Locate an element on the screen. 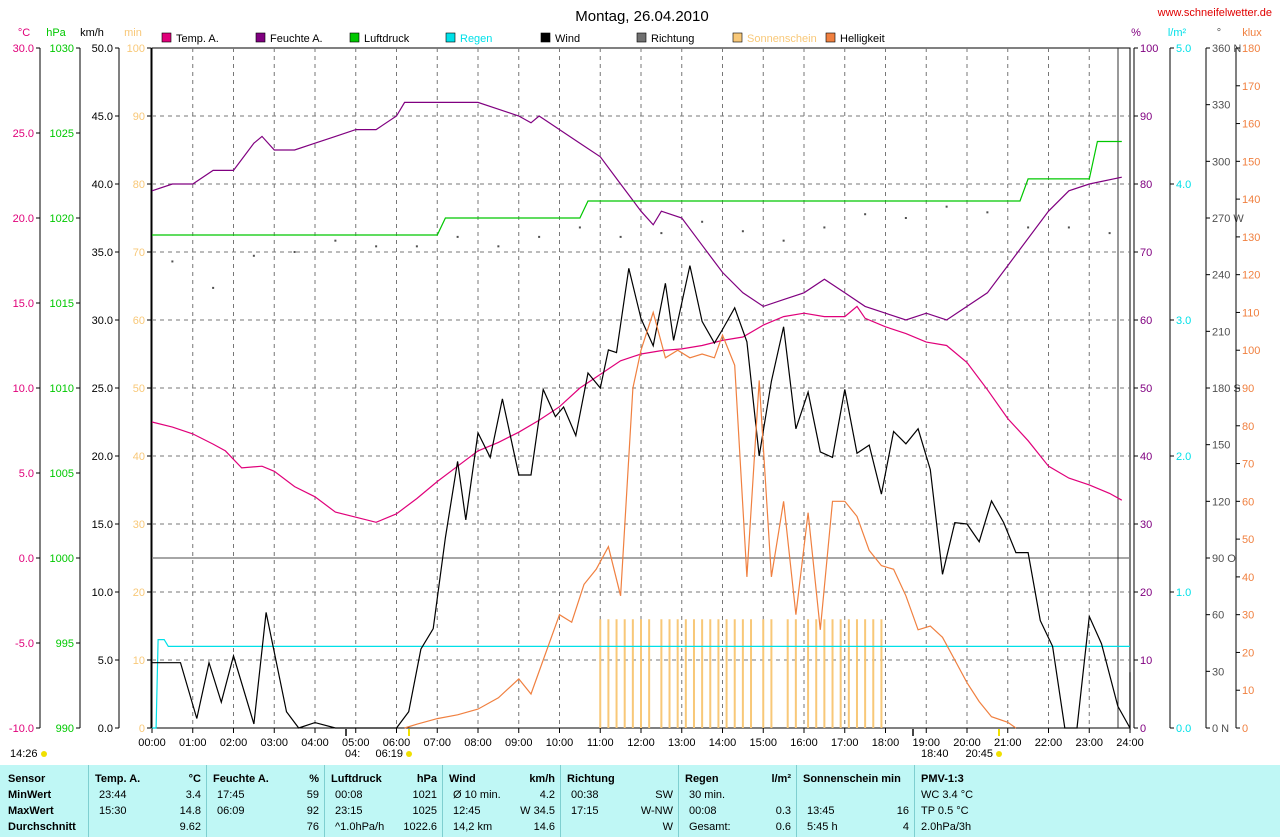 This screenshot has height=837, width=1280. temp-axis-tick-label: 5.0 is located at coordinates (26, 474).